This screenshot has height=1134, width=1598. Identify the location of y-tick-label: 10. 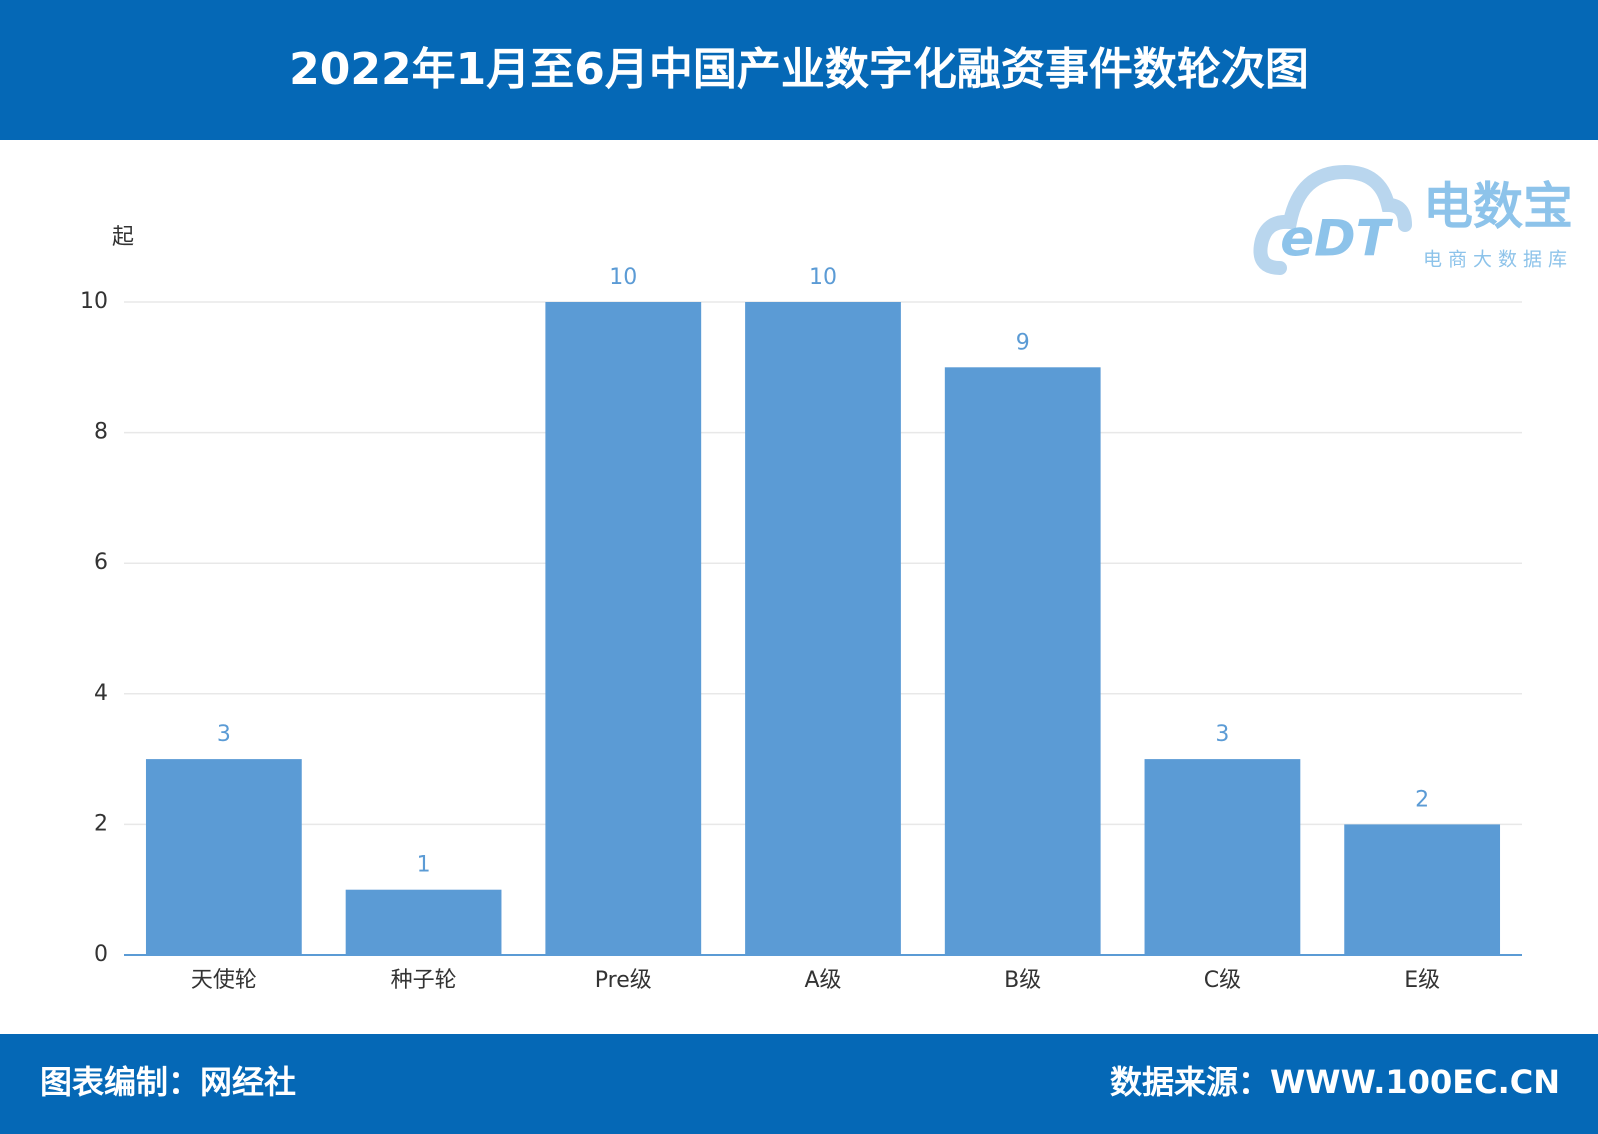
(94, 301).